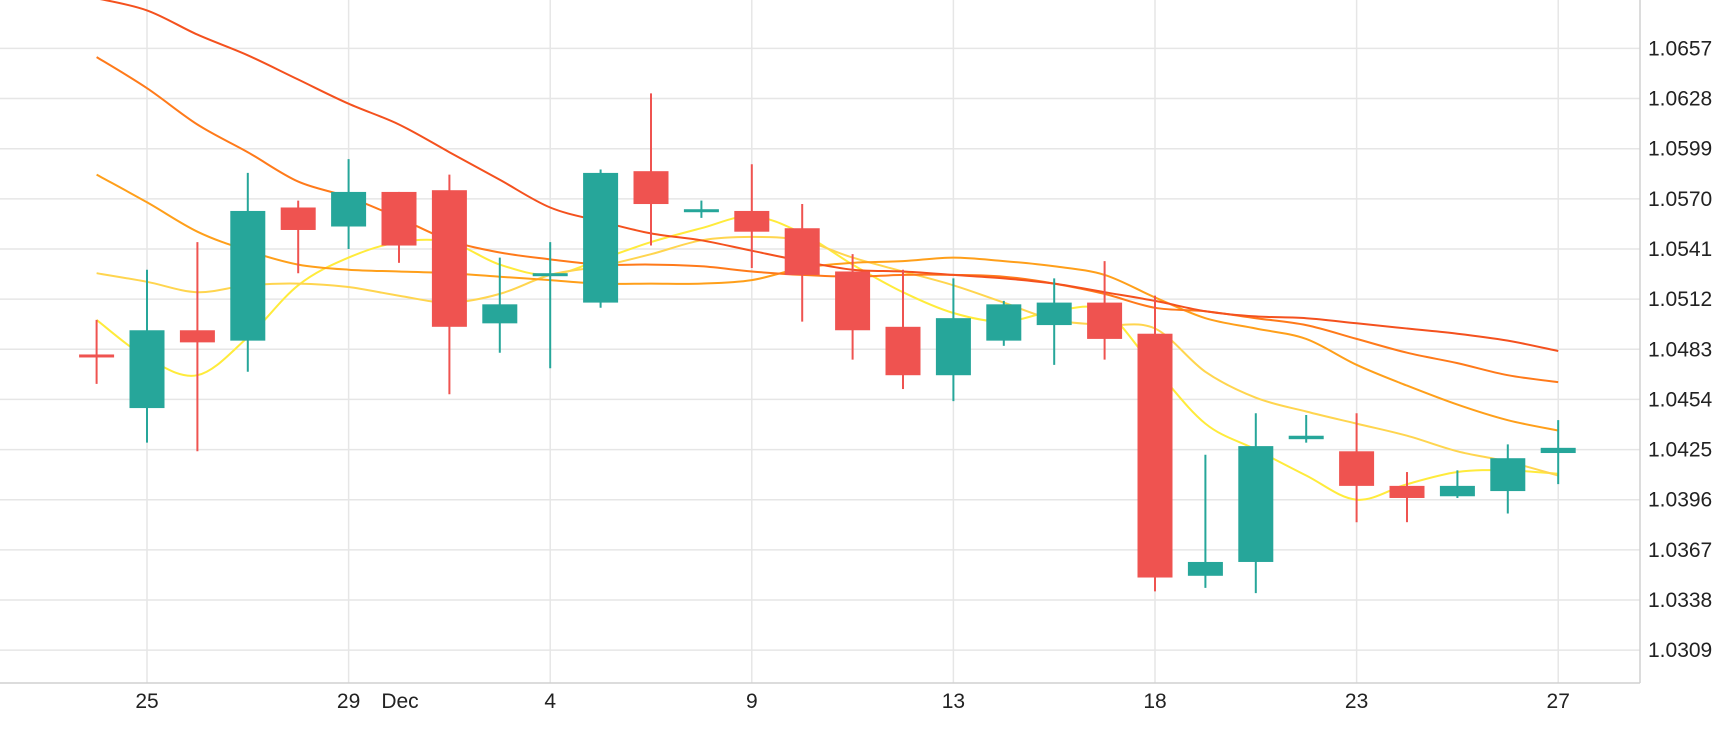 The width and height of the screenshot is (1730, 730). I want to click on y-tick-label: 1.0570, so click(1680, 199).